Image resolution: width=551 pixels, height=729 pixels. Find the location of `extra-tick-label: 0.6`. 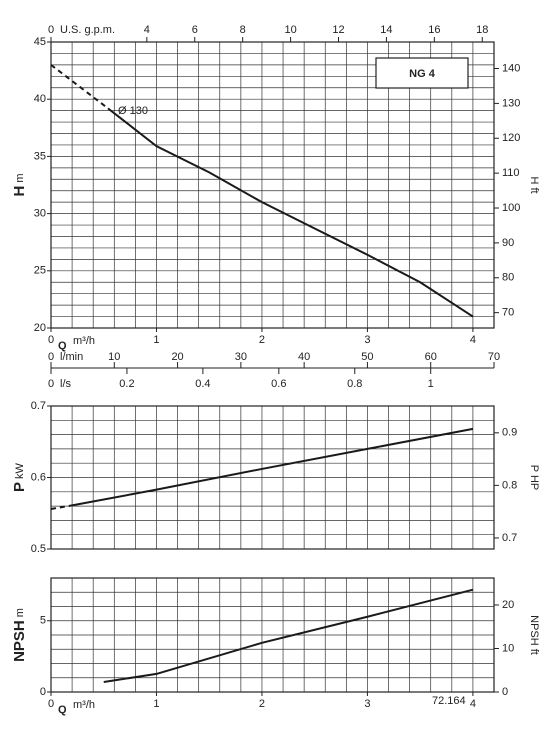

extra-tick-label: 0.6 is located at coordinates (278, 384).